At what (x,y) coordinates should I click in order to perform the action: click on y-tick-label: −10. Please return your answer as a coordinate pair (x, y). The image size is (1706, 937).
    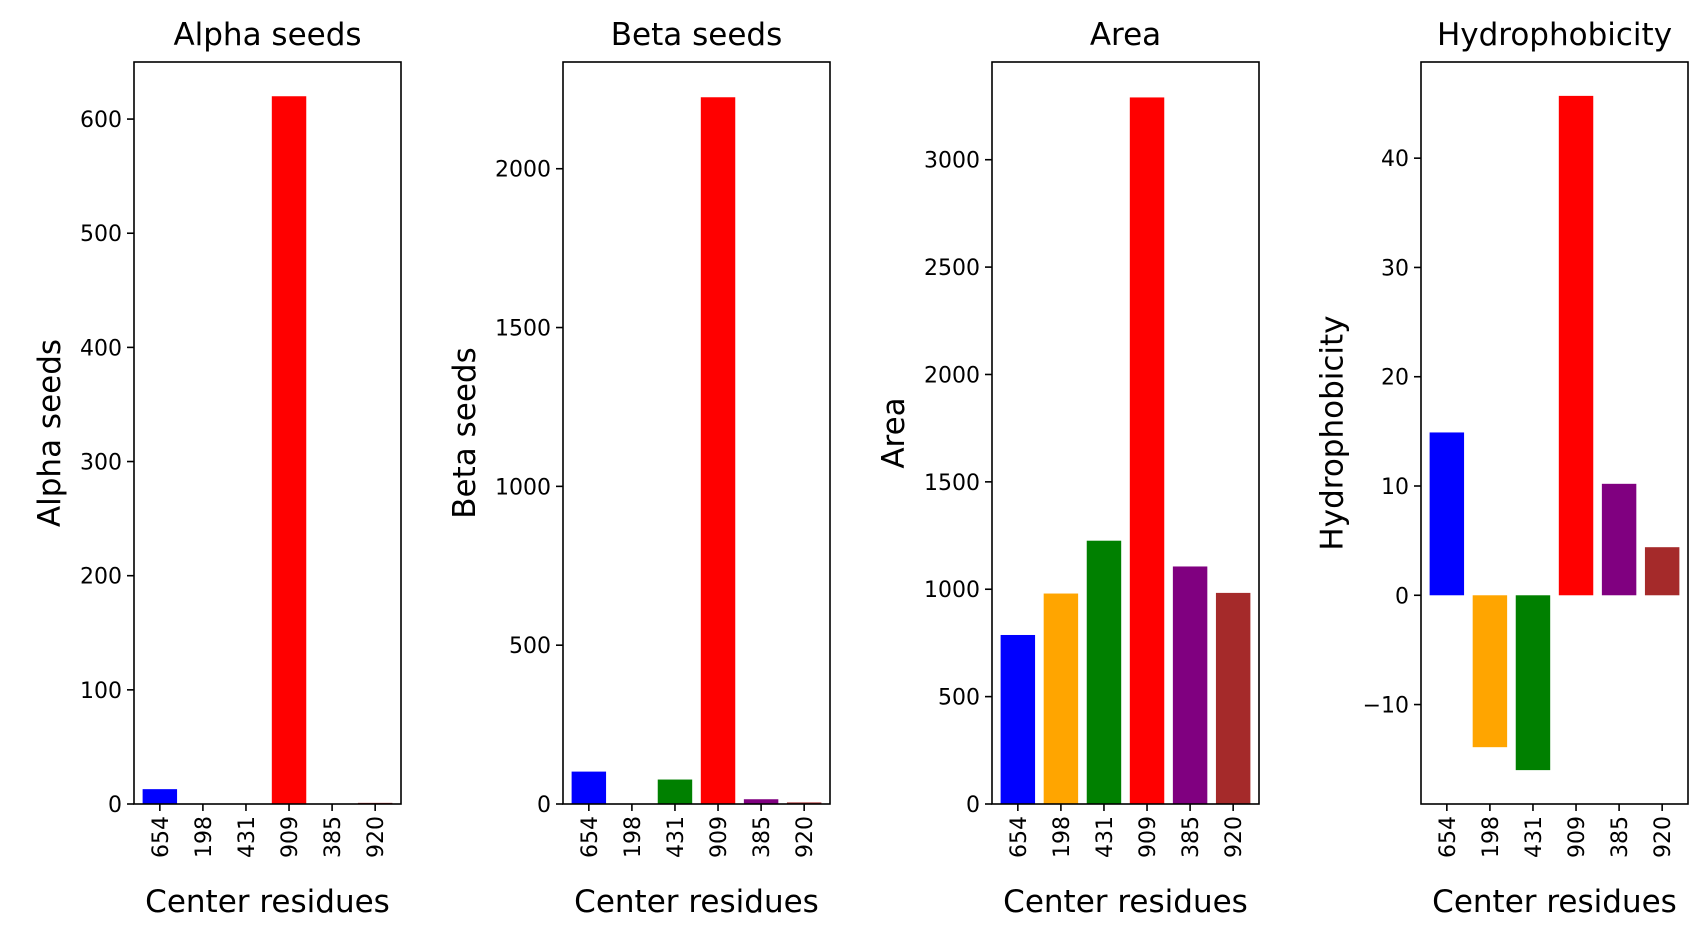
    Looking at the image, I should click on (1386, 706).